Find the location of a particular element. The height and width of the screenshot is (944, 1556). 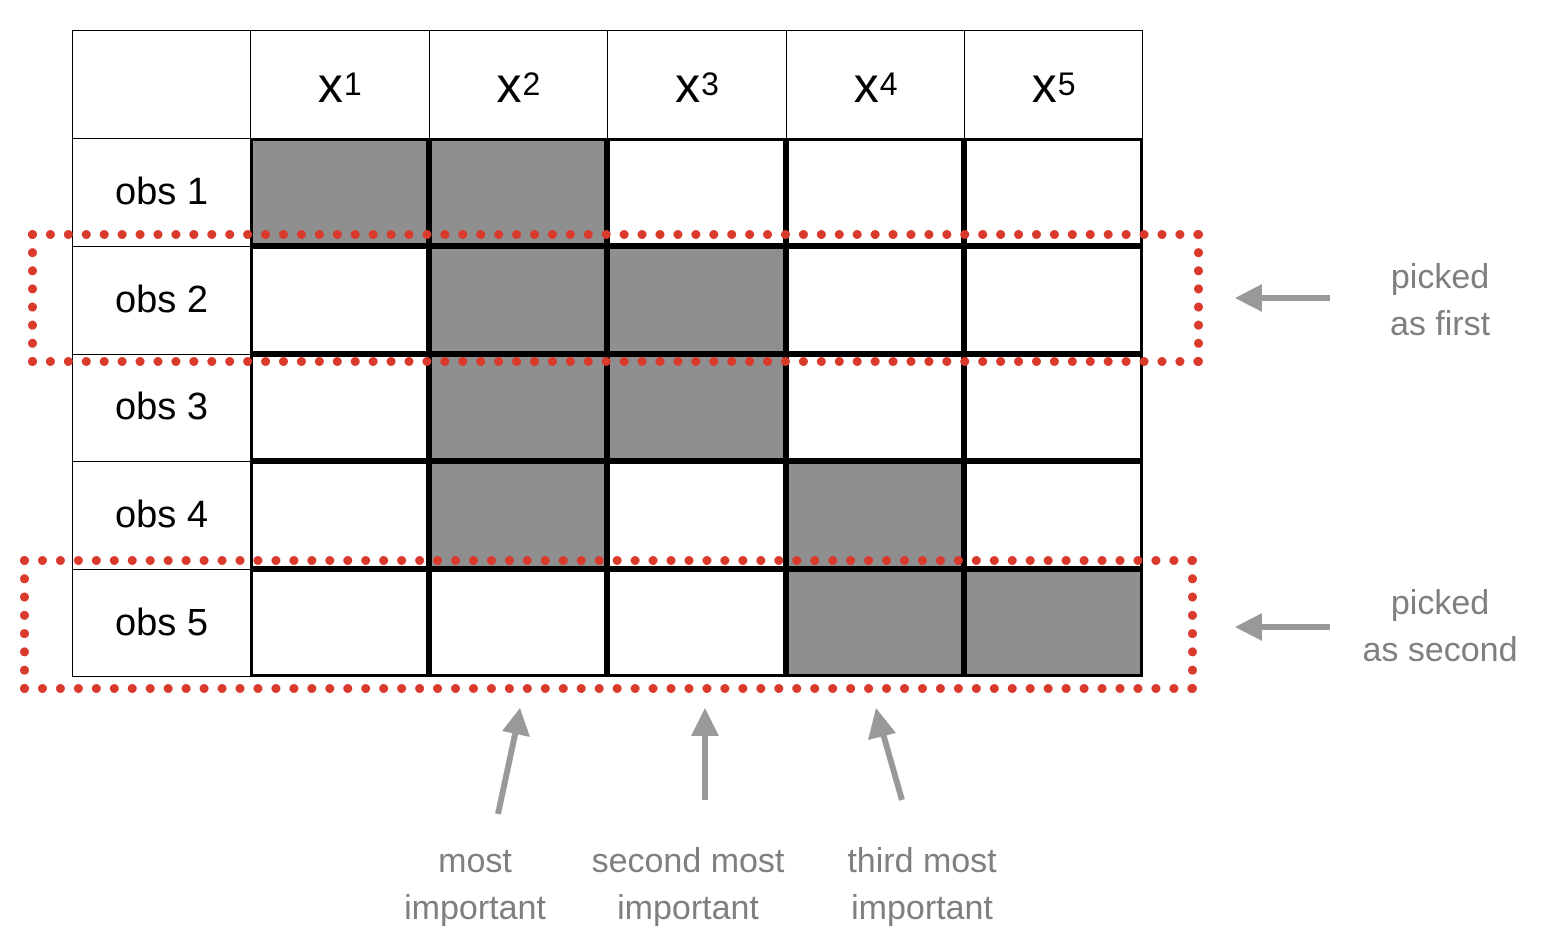

annotation-line: as first is located at coordinates (1440, 324).